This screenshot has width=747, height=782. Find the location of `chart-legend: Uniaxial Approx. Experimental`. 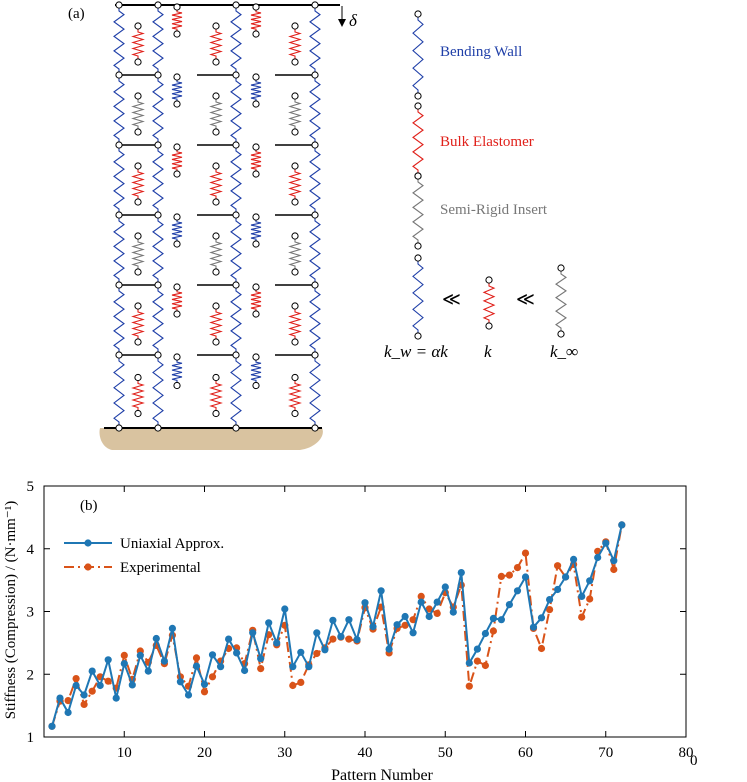

chart-legend: Uniaxial Approx. Experimental is located at coordinates (143, 555).